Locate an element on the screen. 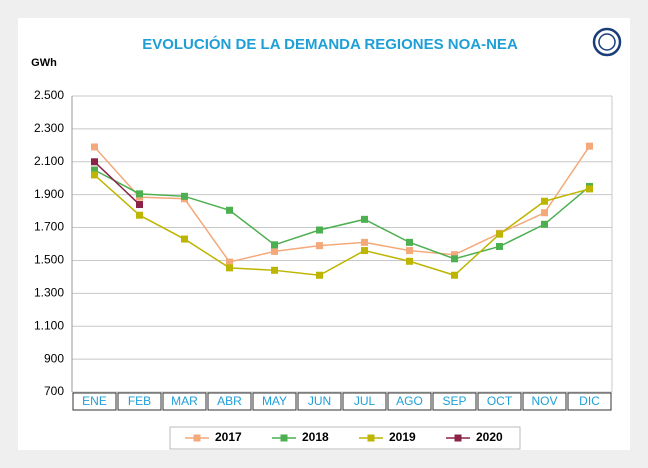  y-tick-label: 700 is located at coordinates (54, 391).